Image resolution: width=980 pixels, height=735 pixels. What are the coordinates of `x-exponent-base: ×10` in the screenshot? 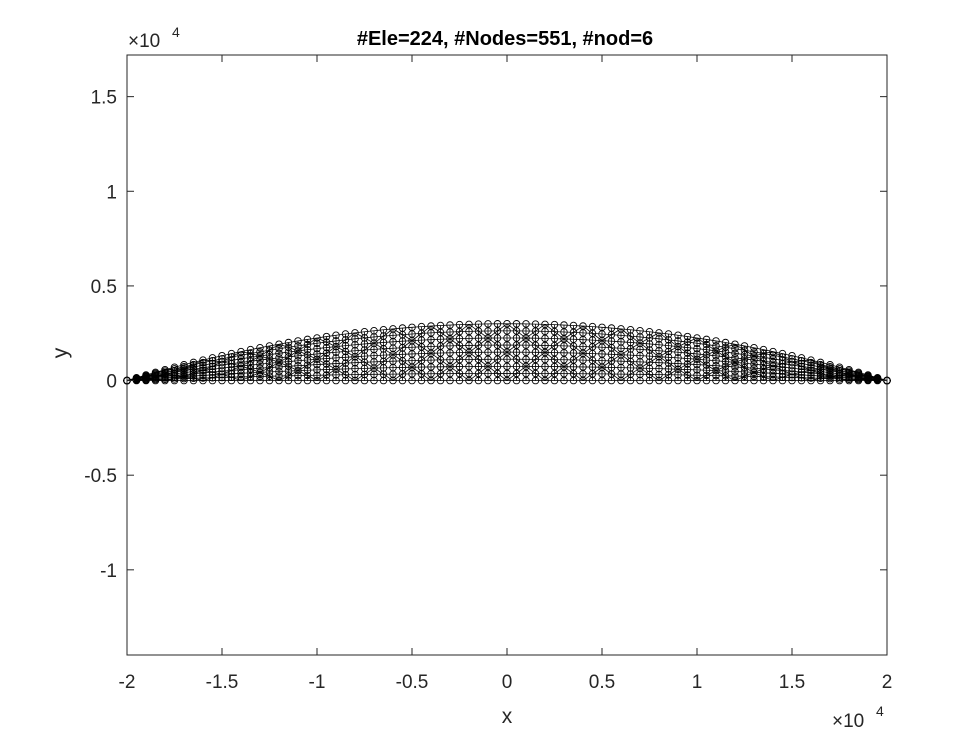 It's located at (848, 721).